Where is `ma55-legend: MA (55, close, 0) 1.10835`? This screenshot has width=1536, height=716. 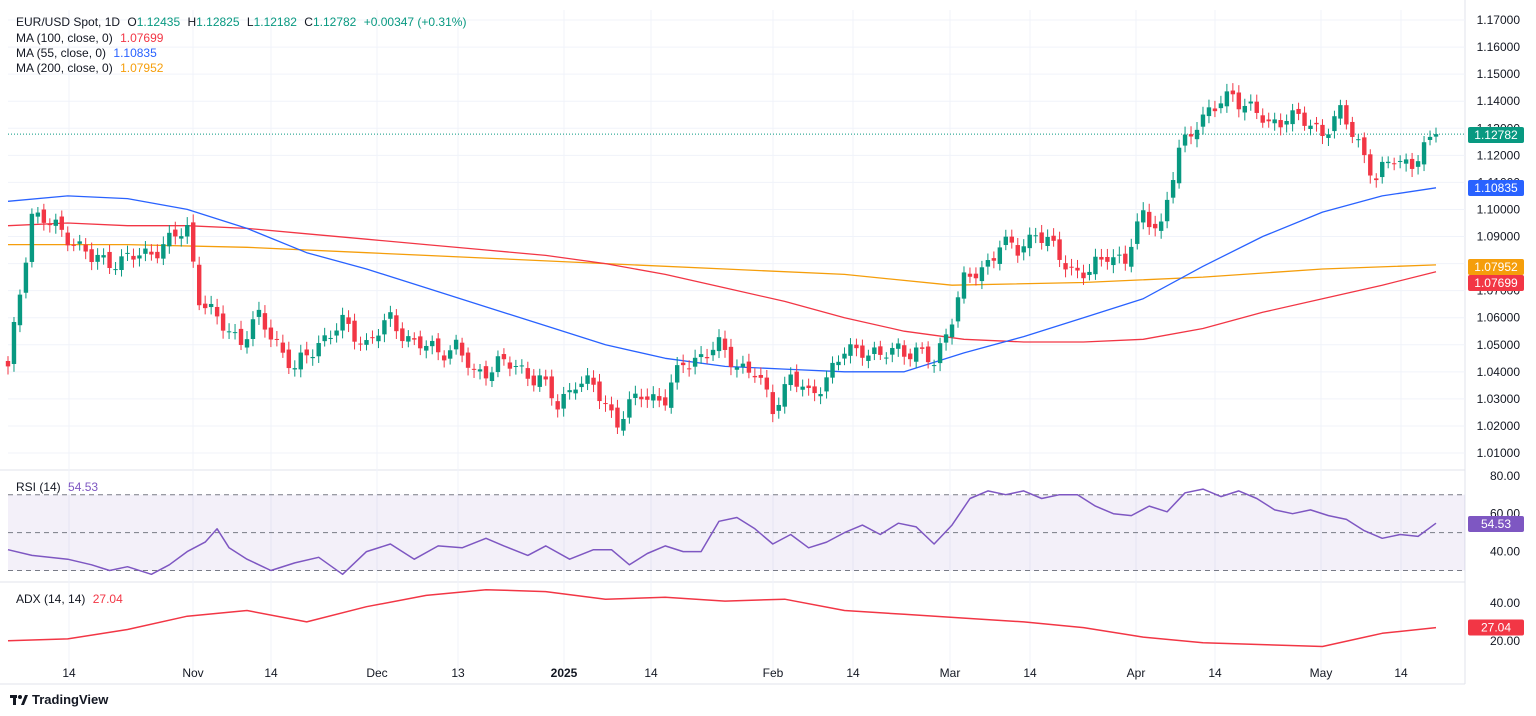 ma55-legend: MA (55, close, 0) 1.10835 is located at coordinates (88, 53).